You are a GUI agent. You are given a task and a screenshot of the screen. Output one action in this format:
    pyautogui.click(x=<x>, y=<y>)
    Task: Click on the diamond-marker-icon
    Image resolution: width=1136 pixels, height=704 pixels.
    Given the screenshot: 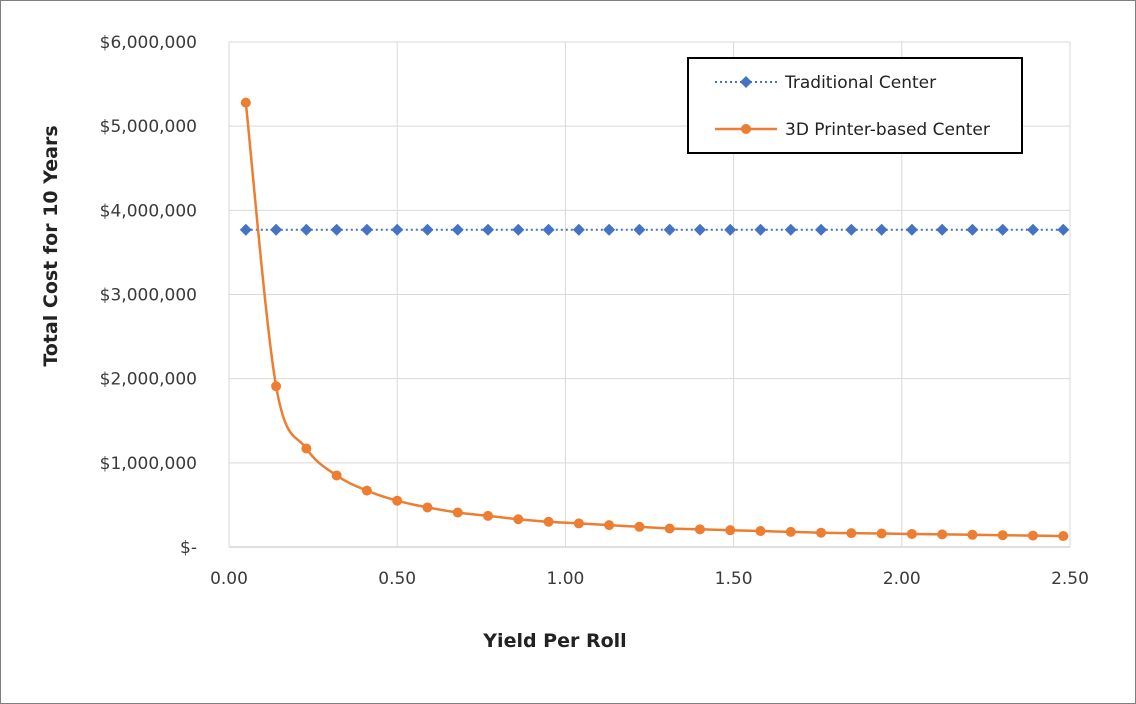 What is the action you would take?
    pyautogui.click(x=746, y=82)
    